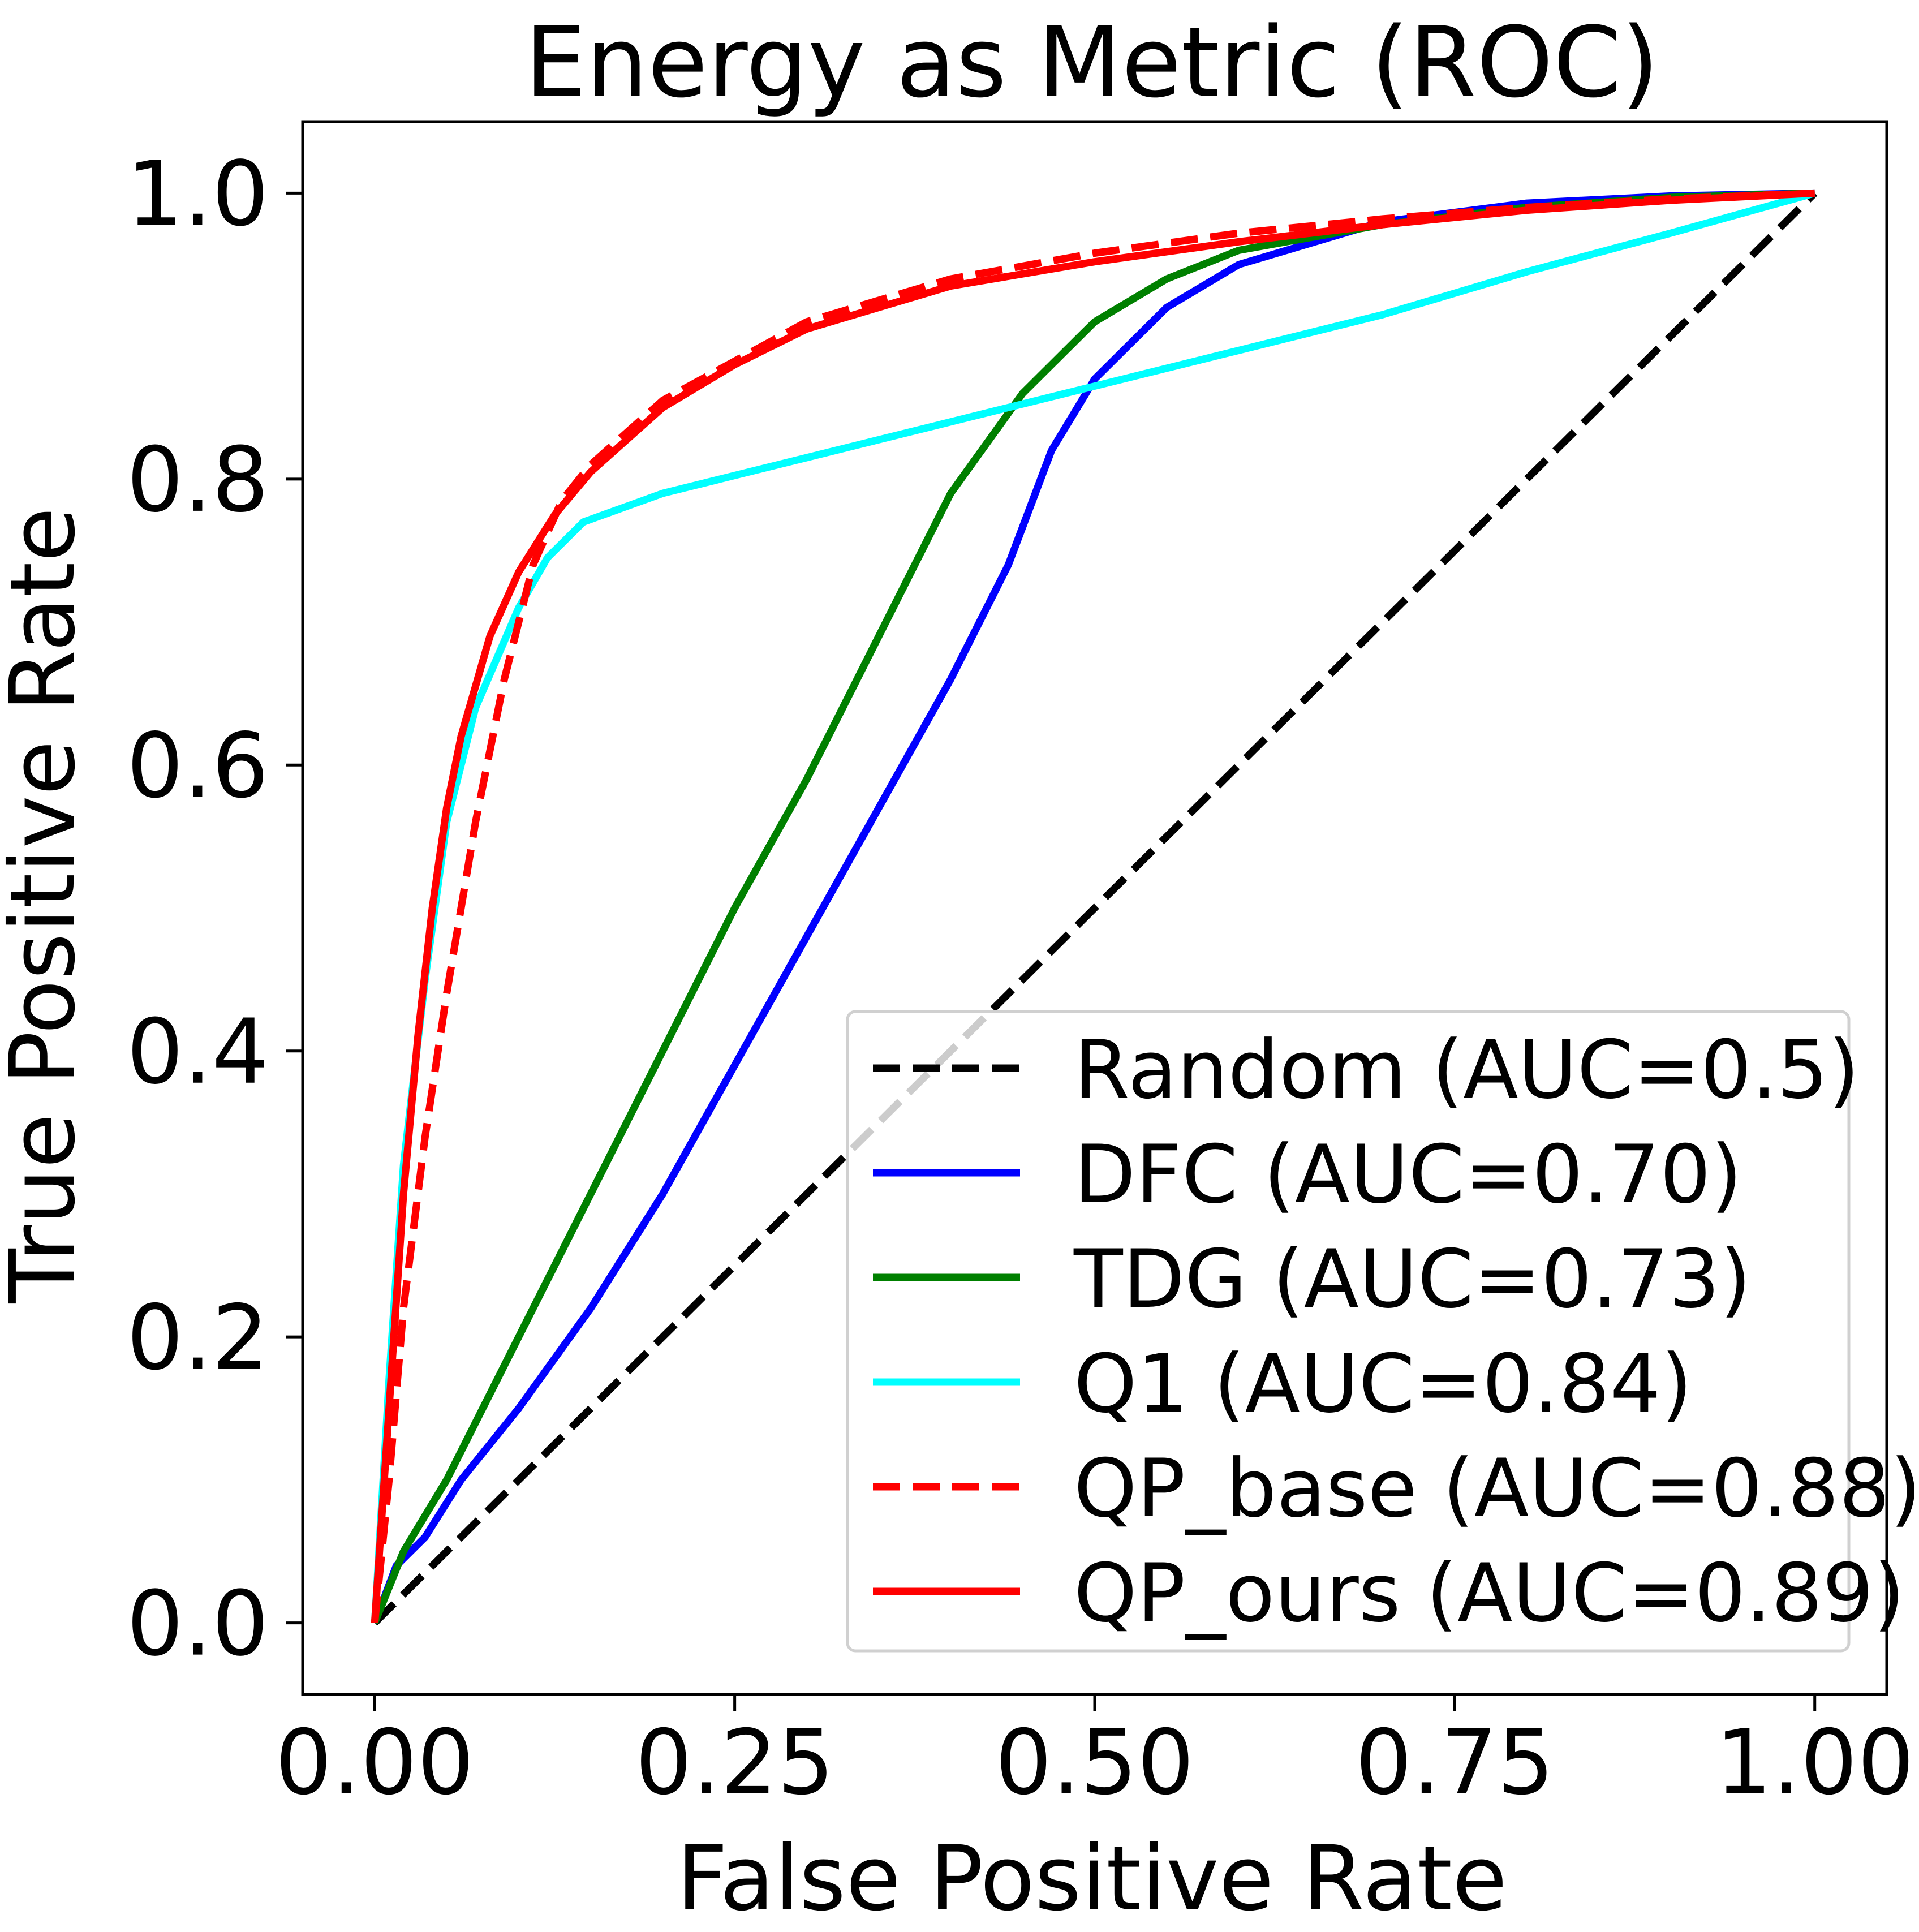 This screenshot has height=1932, width=1919. I want to click on legend-label: Q1 (AUC=0.84), so click(1383, 1384).